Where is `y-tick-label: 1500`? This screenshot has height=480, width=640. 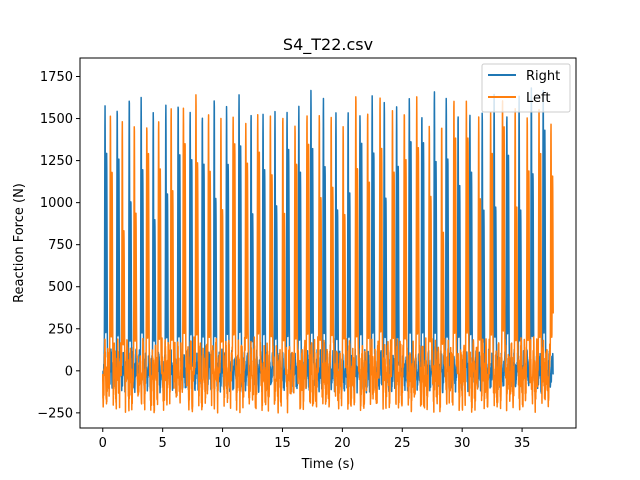
y-tick-label: 1500 is located at coordinates (56, 119).